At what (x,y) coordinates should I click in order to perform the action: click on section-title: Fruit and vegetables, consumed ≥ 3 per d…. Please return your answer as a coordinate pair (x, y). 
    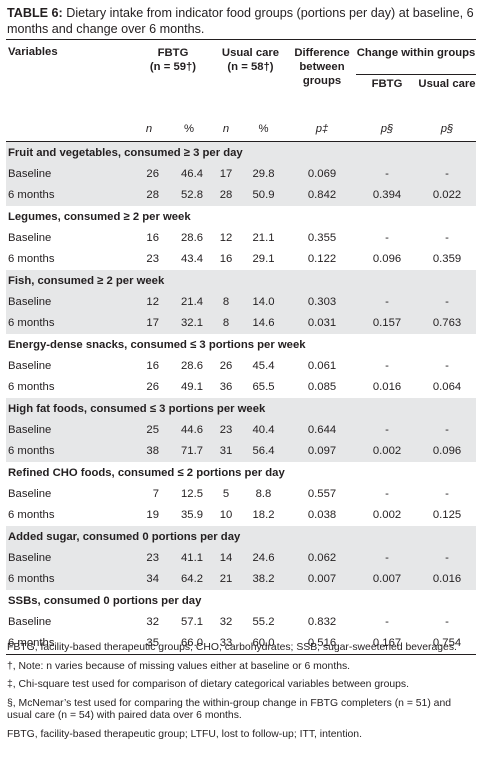
    Looking at the image, I should click on (241, 152).